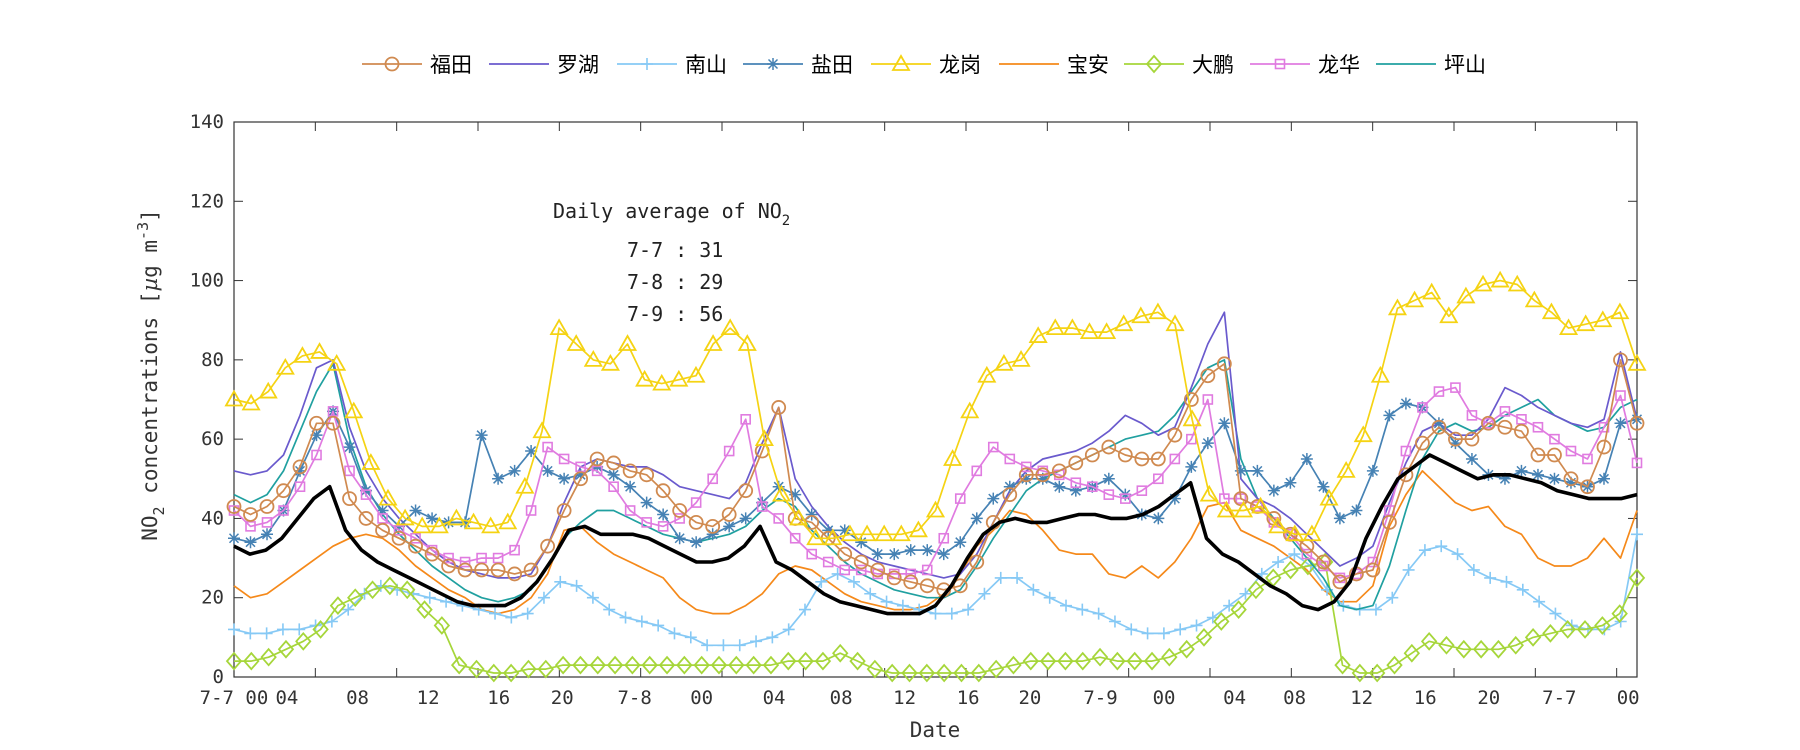  What do you see at coordinates (1559, 698) in the screenshot?
I see `x-tick-label: 7-7` at bounding box center [1559, 698].